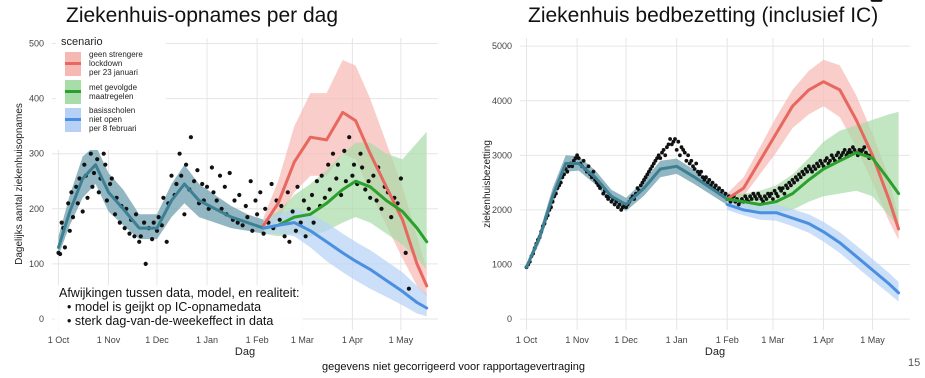  I want to click on y-axis-title: Dagelijks aantal ziekenhuisopnames, so click(19, 184).